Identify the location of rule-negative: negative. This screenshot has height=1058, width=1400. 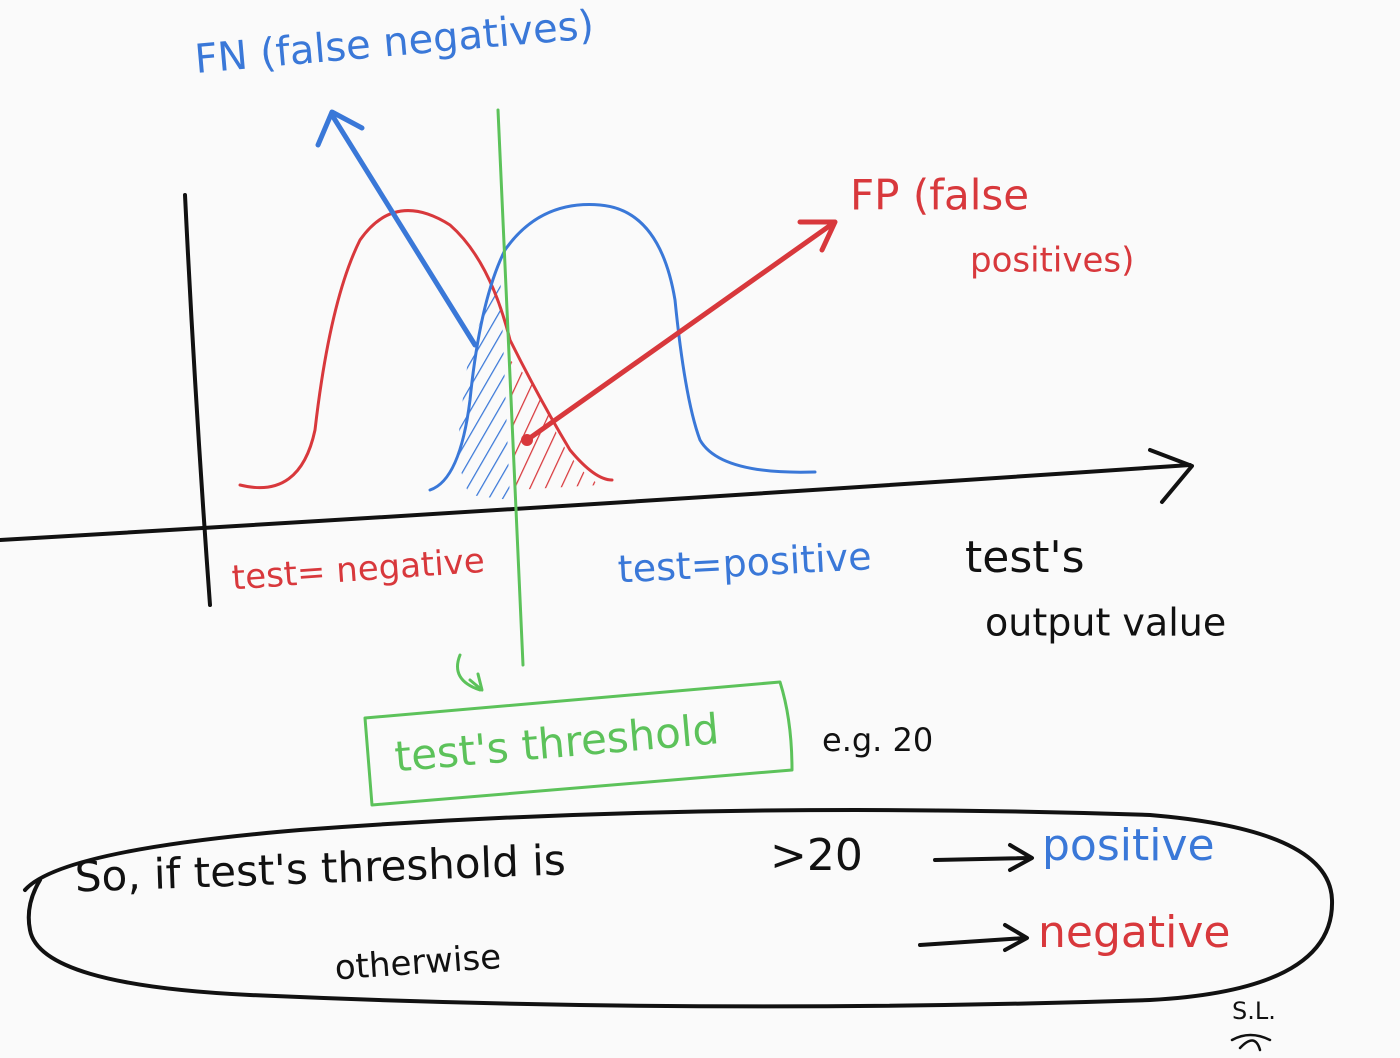
(1134, 932).